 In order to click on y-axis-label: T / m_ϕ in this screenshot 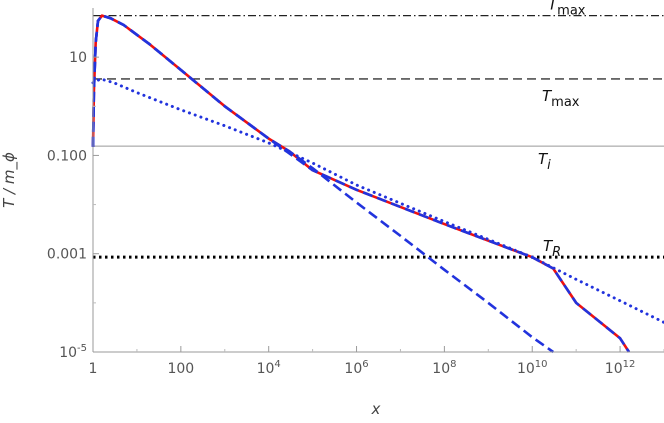, I will do `click(9, 180)`.